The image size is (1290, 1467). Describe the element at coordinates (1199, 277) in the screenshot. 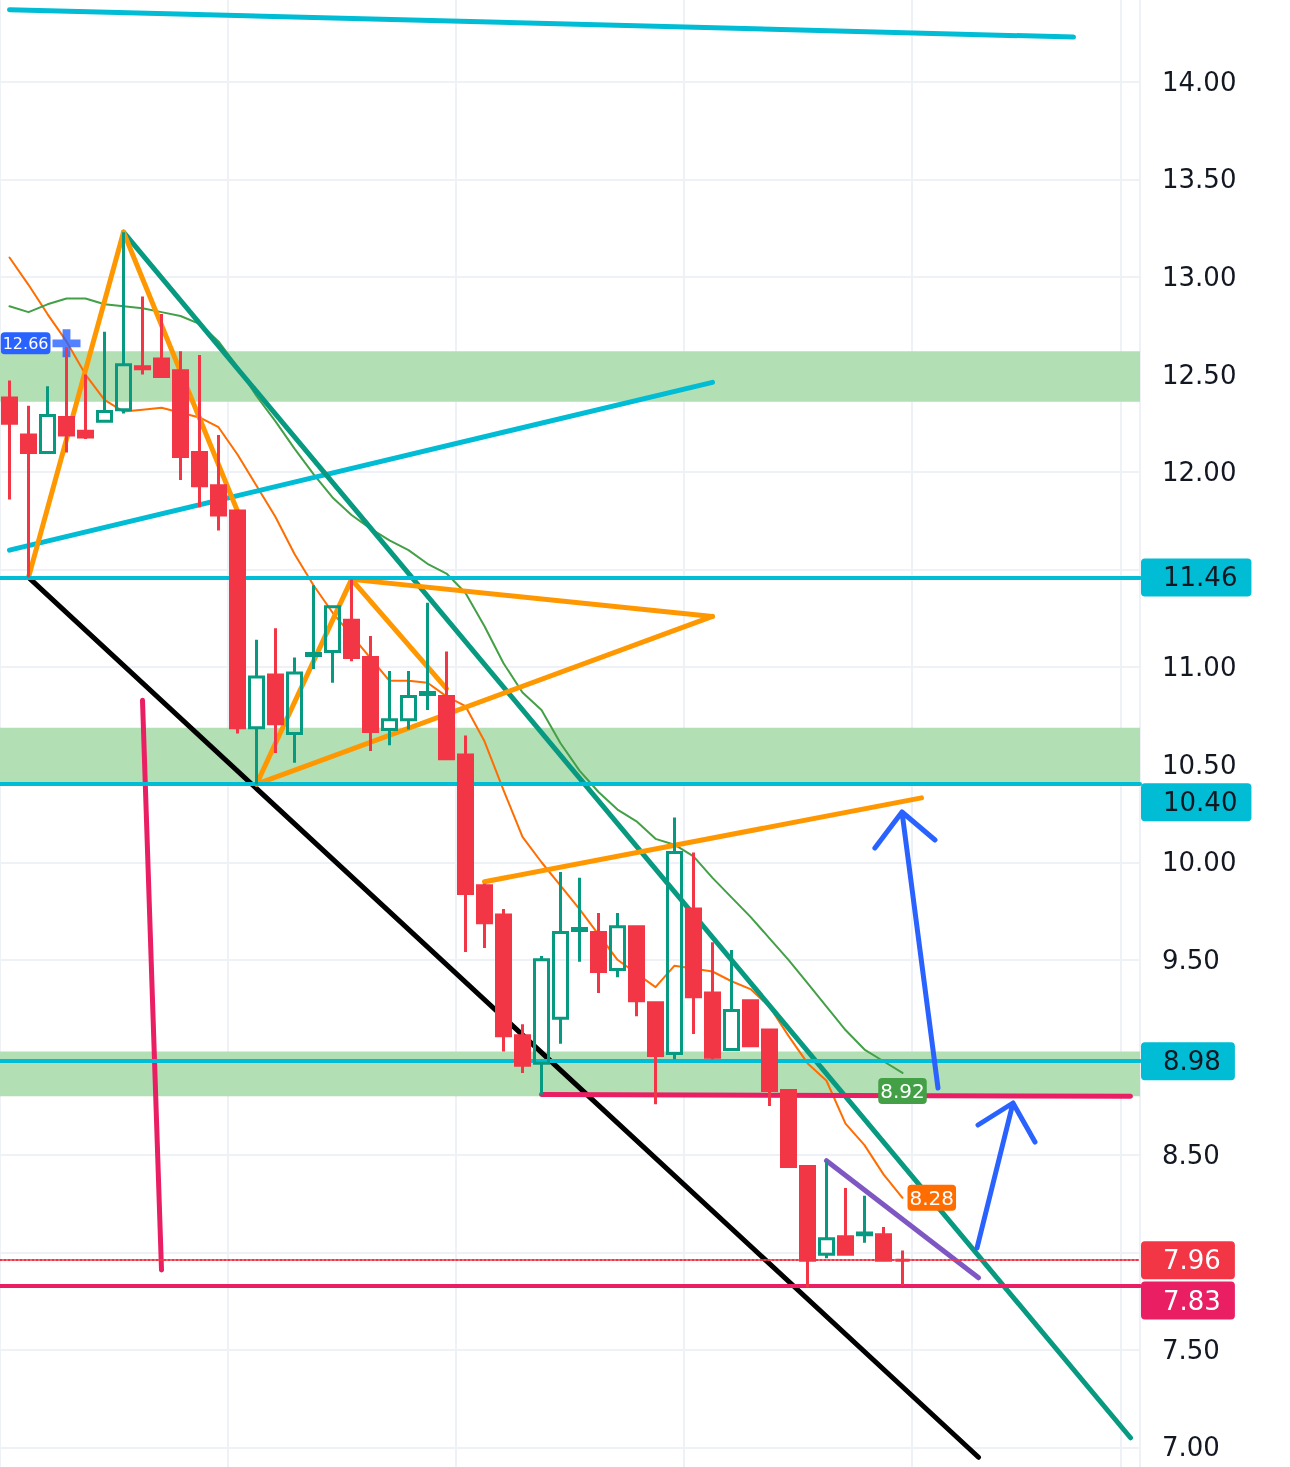

I see `y-tick-label: 13.00` at that location.